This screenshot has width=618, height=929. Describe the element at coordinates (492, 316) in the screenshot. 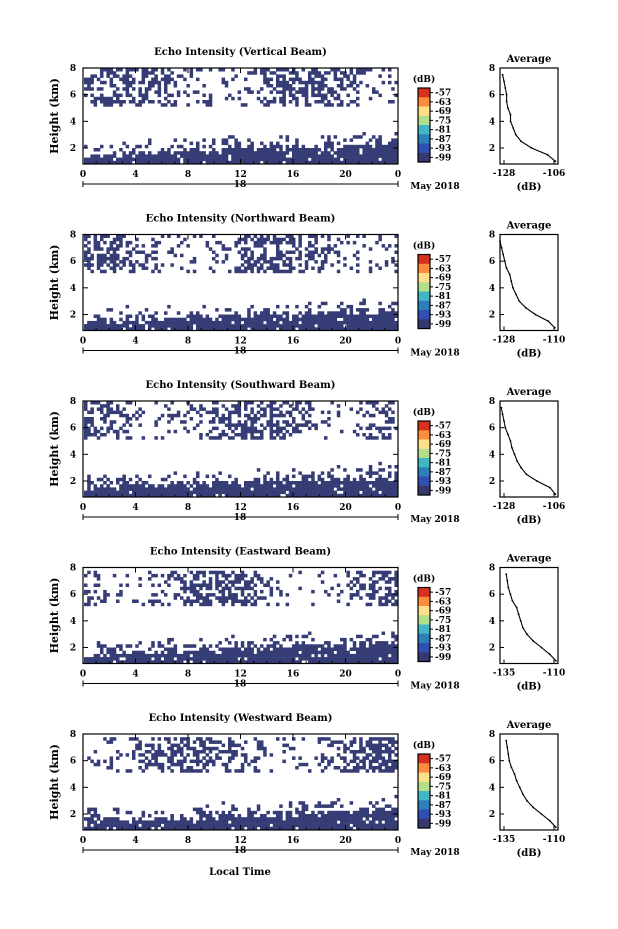

I see `profile-y-tick-label: 2` at that location.